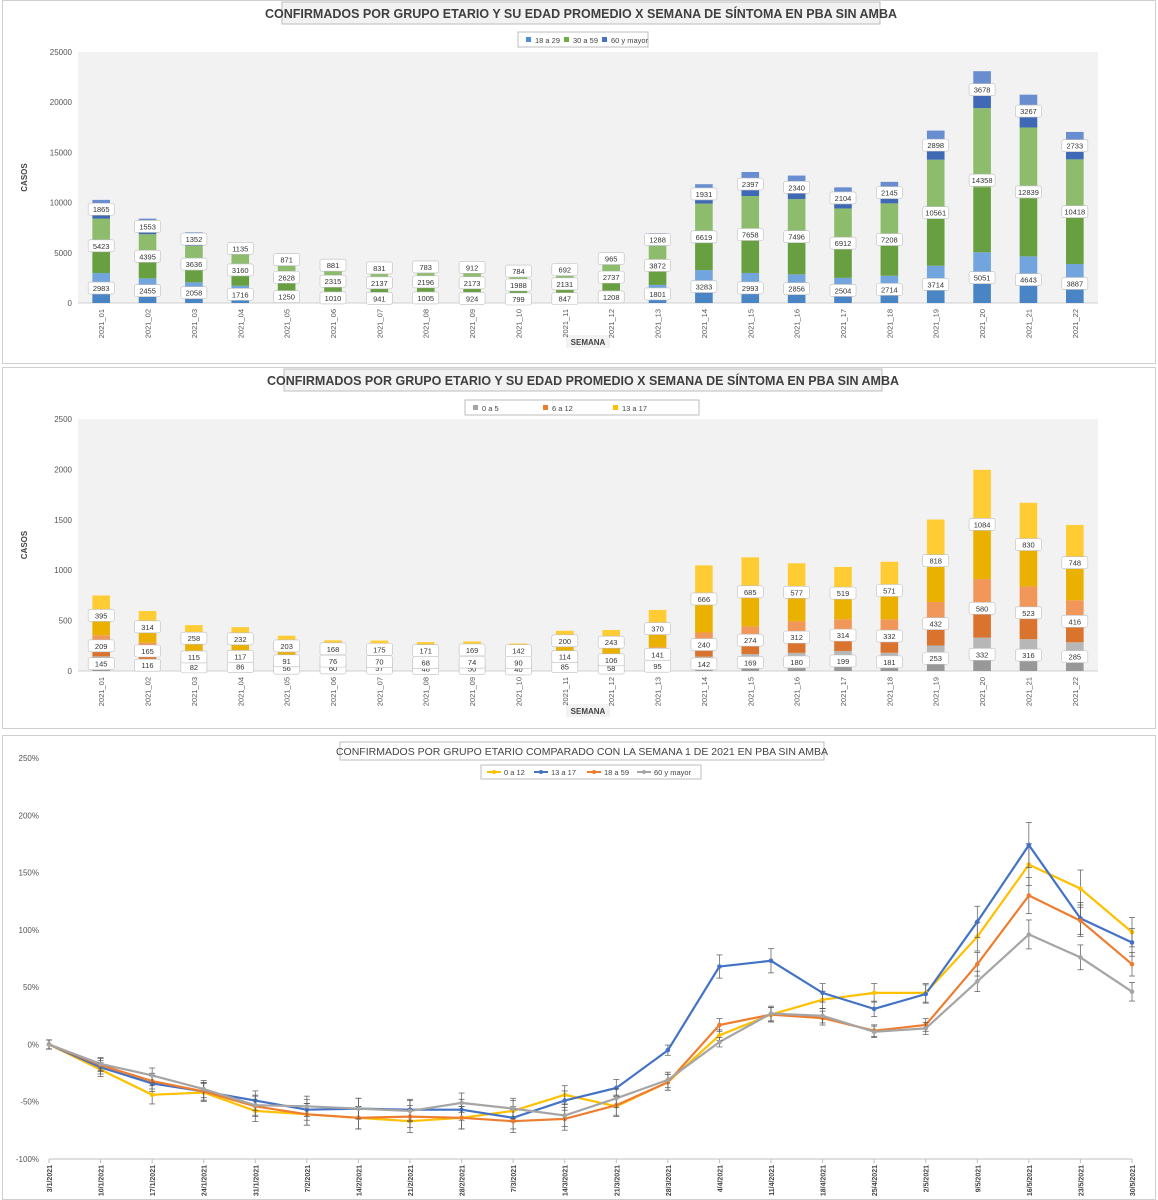 The image size is (1158, 1200). I want to click on y-tick-label: 200%, so click(29, 815).